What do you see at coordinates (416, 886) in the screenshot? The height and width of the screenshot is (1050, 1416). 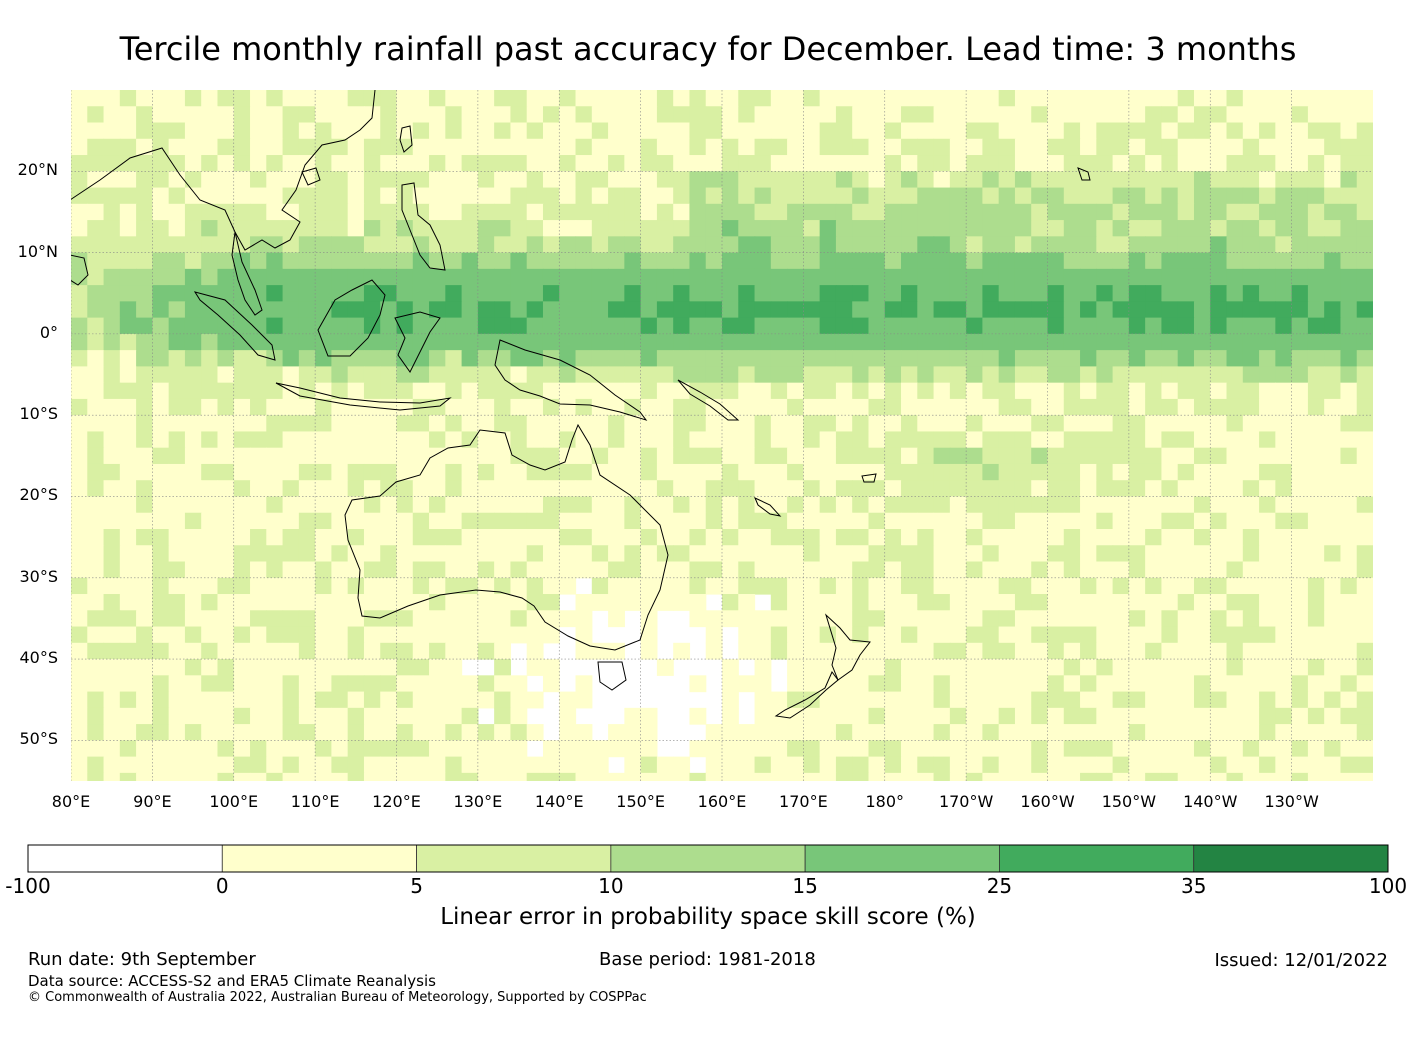 I see `colorbar-tick-label: 5` at bounding box center [416, 886].